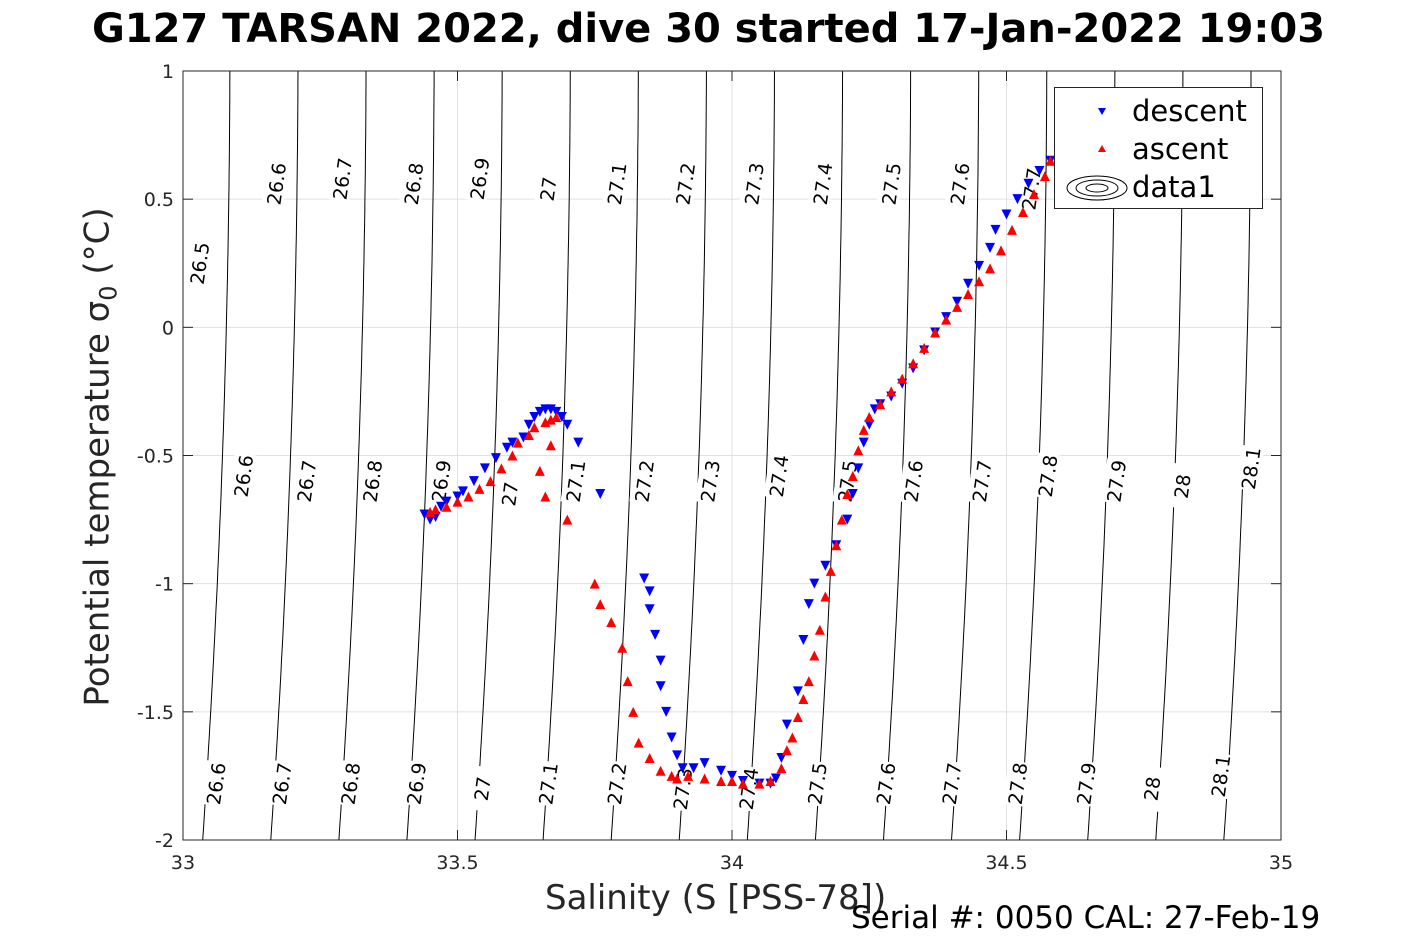  What do you see at coordinates (155, 457) in the screenshot?
I see `y-tick-label: -0.5` at bounding box center [155, 457].